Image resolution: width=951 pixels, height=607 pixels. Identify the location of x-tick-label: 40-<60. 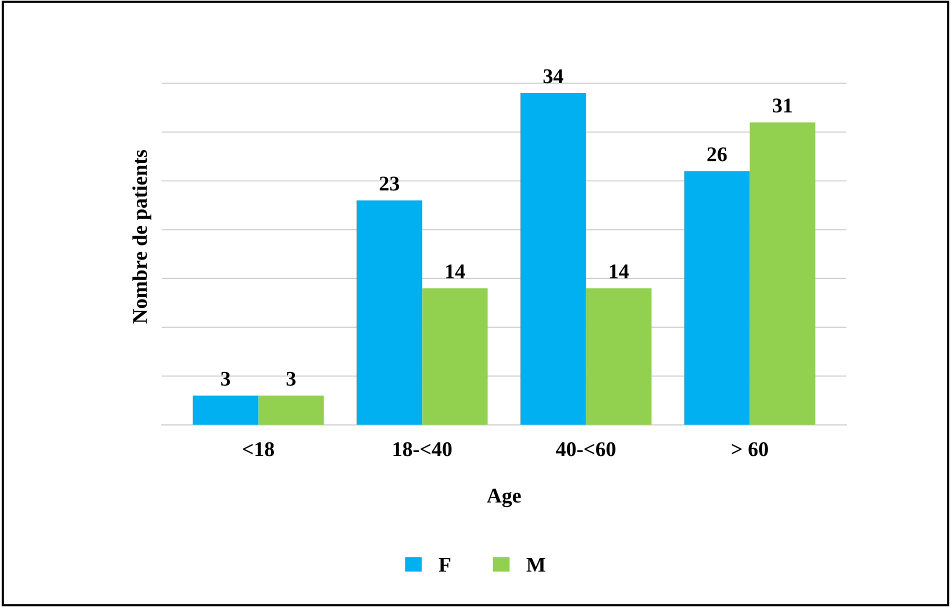
(586, 449).